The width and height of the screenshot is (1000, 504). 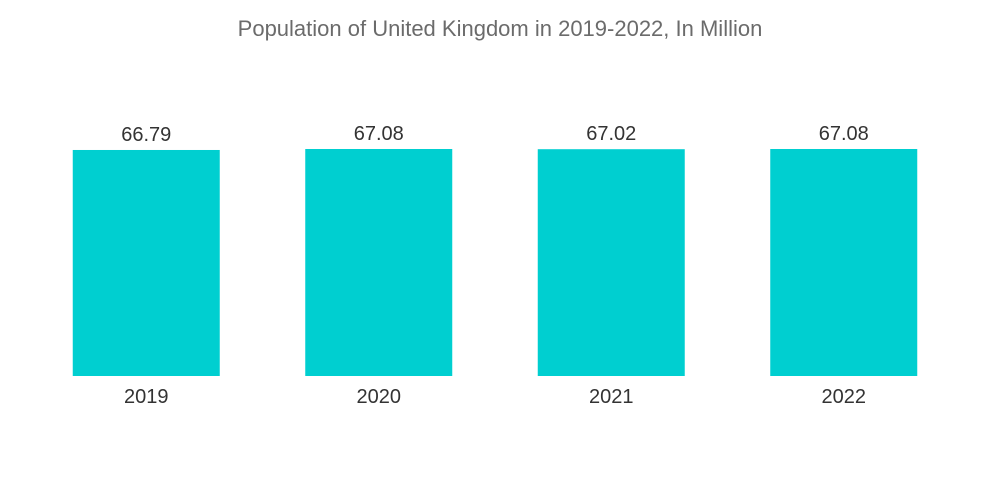 I want to click on x-tick-label-2021: 2021, so click(x=611, y=397).